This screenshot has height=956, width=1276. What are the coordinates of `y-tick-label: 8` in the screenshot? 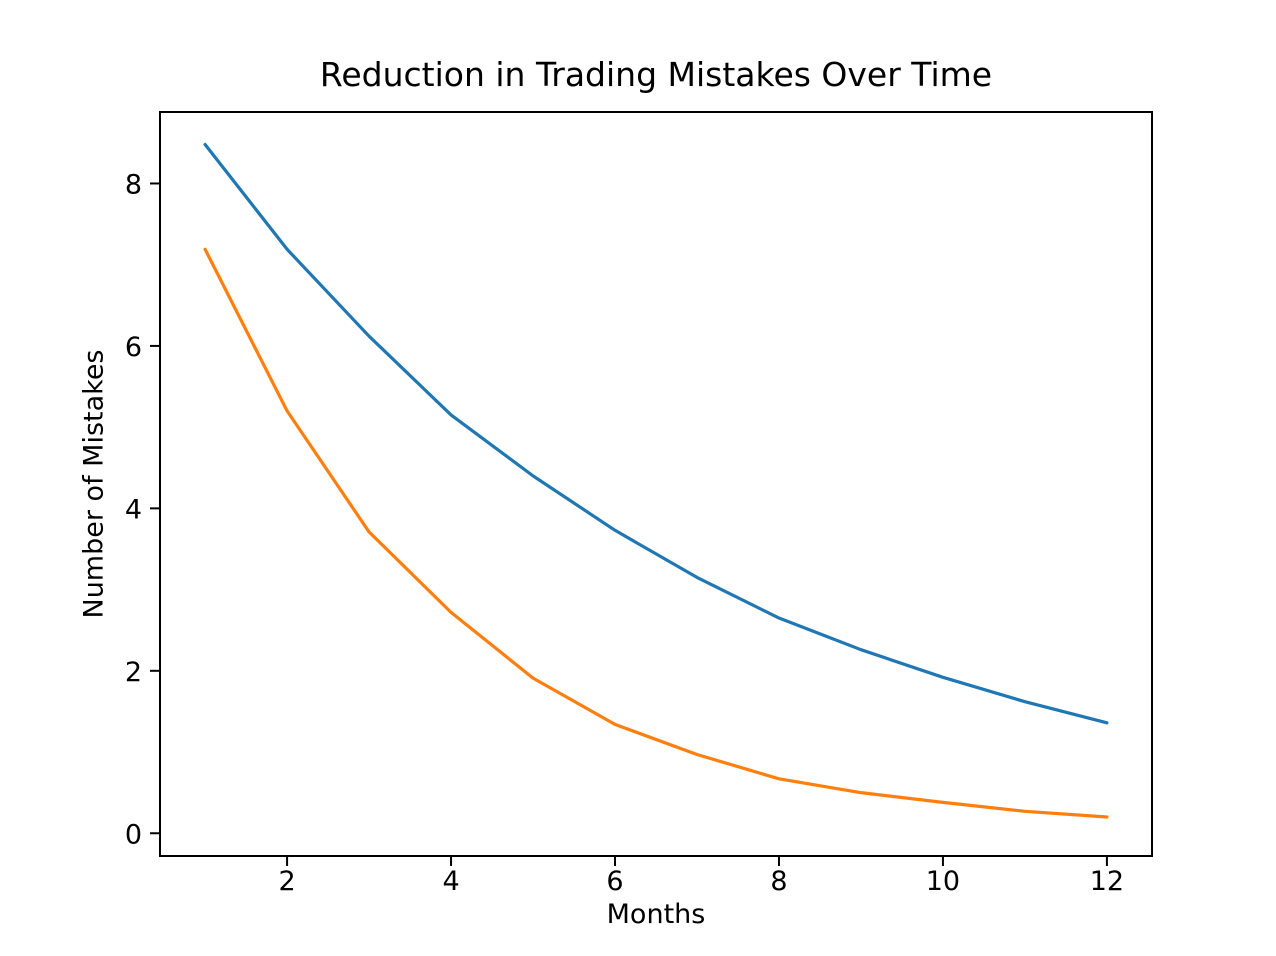 It's located at (133, 184).